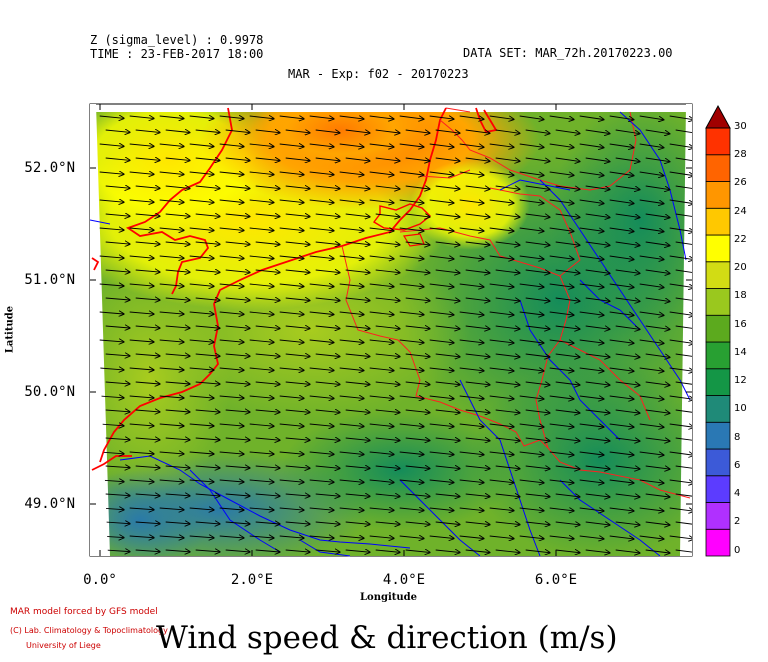 The height and width of the screenshot is (662, 768). I want to click on estuary, so click(402, 217).